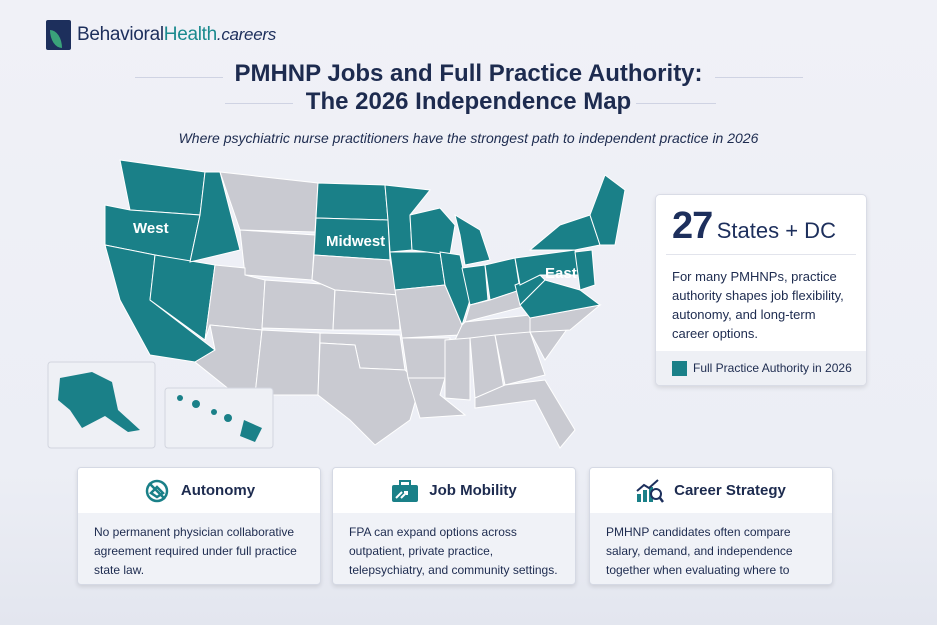 The width and height of the screenshot is (937, 625). Describe the element at coordinates (151, 228) in the screenshot. I see `region-label-west: West` at that location.